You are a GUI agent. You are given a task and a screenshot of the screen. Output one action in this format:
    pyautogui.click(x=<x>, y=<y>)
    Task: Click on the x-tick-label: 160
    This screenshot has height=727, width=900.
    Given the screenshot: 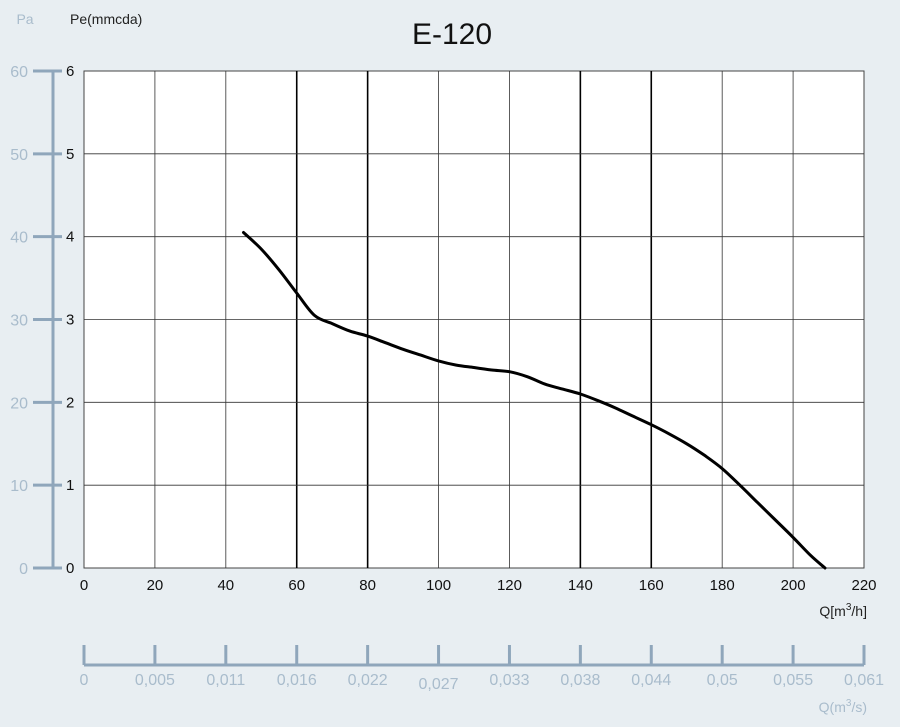 What is the action you would take?
    pyautogui.click(x=651, y=585)
    